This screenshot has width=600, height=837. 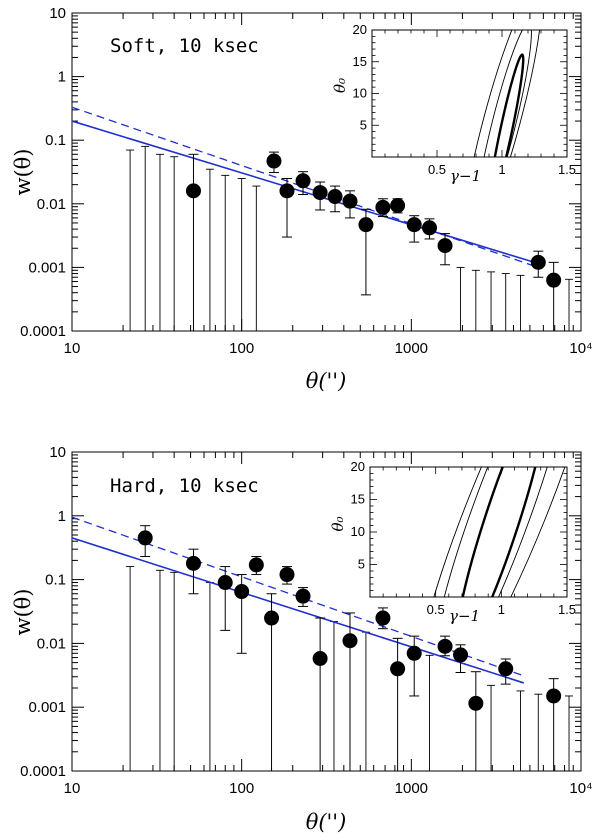 What do you see at coordinates (241, 348) in the screenshot?
I see `soft-x-tick-label: 100` at bounding box center [241, 348].